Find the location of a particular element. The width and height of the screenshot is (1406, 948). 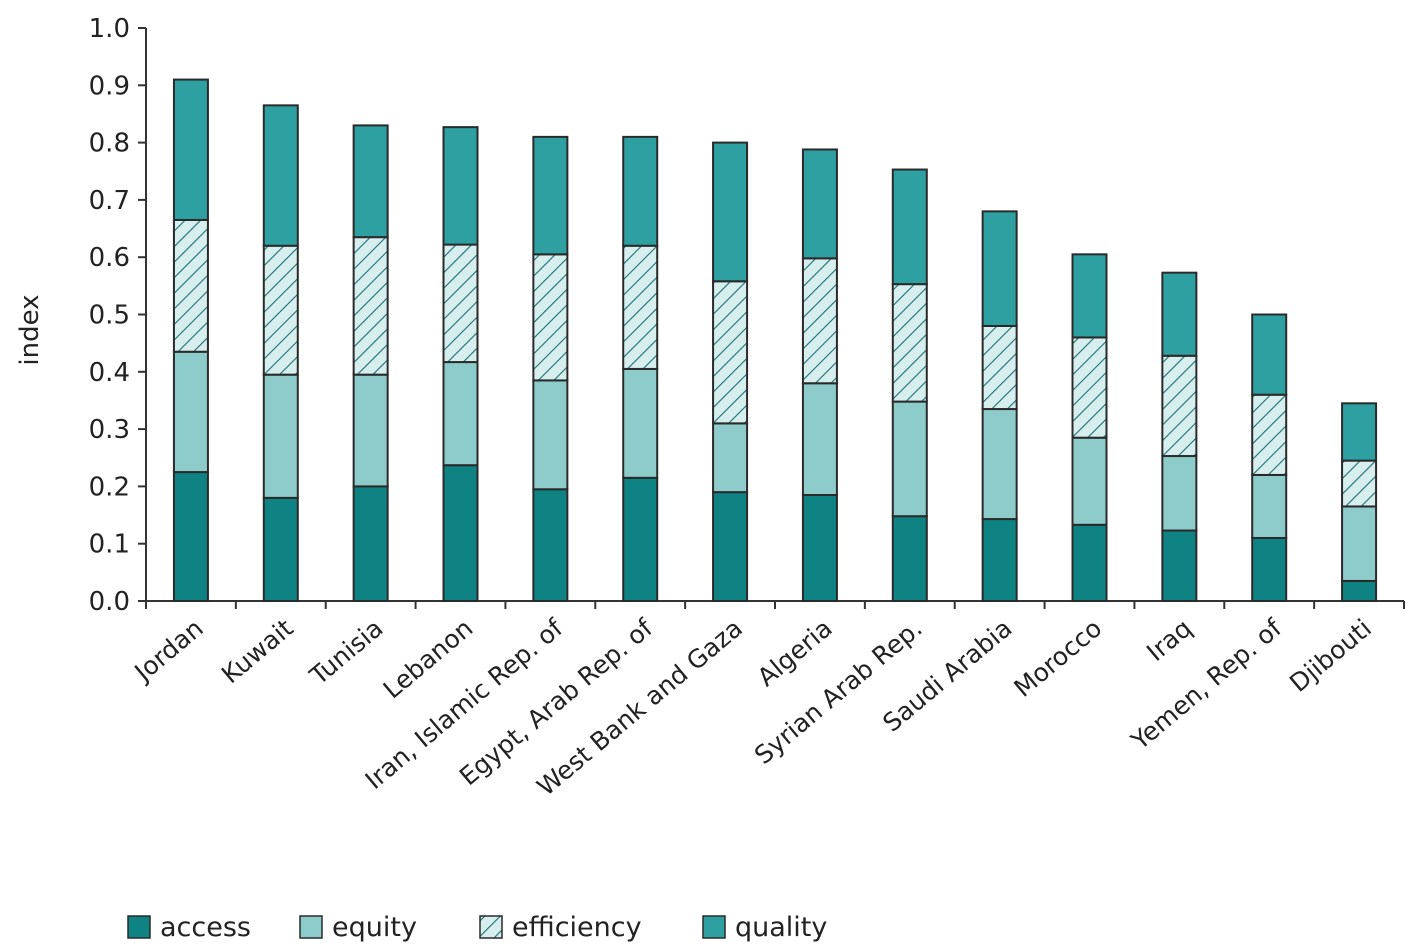

y-tick-label: 0.9 is located at coordinates (109, 86).